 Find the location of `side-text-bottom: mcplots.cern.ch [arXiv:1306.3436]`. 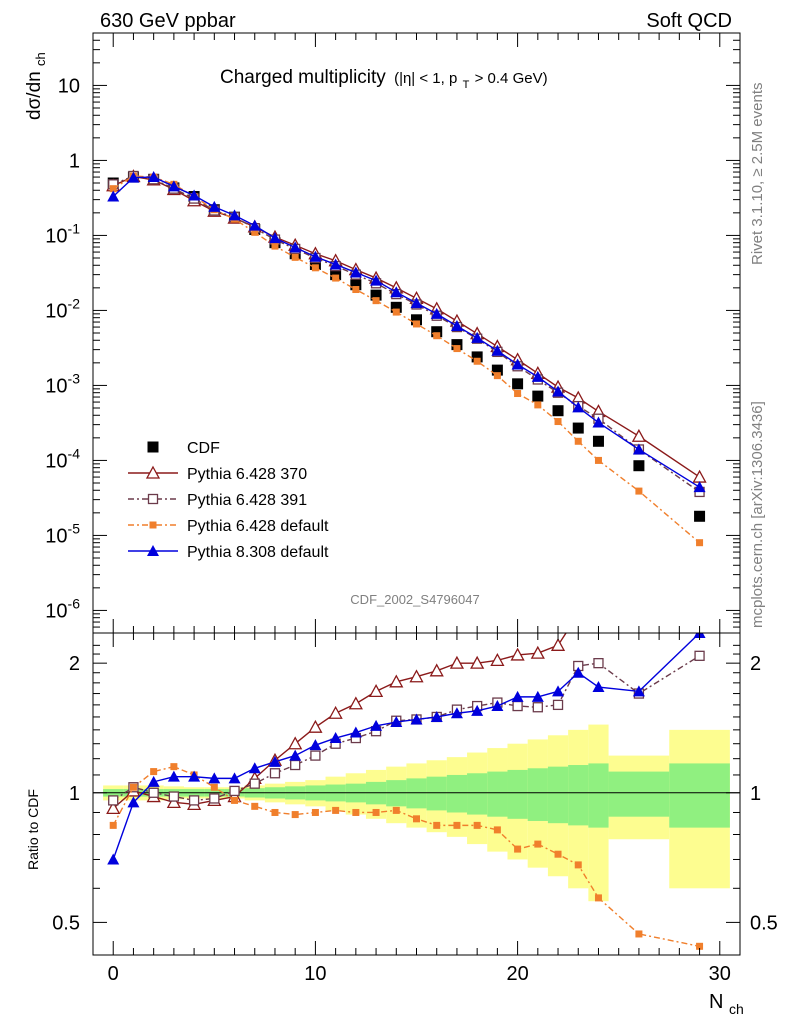

side-text-bottom: mcplots.cern.ch [arXiv:1306.3436] is located at coordinates (757, 514).